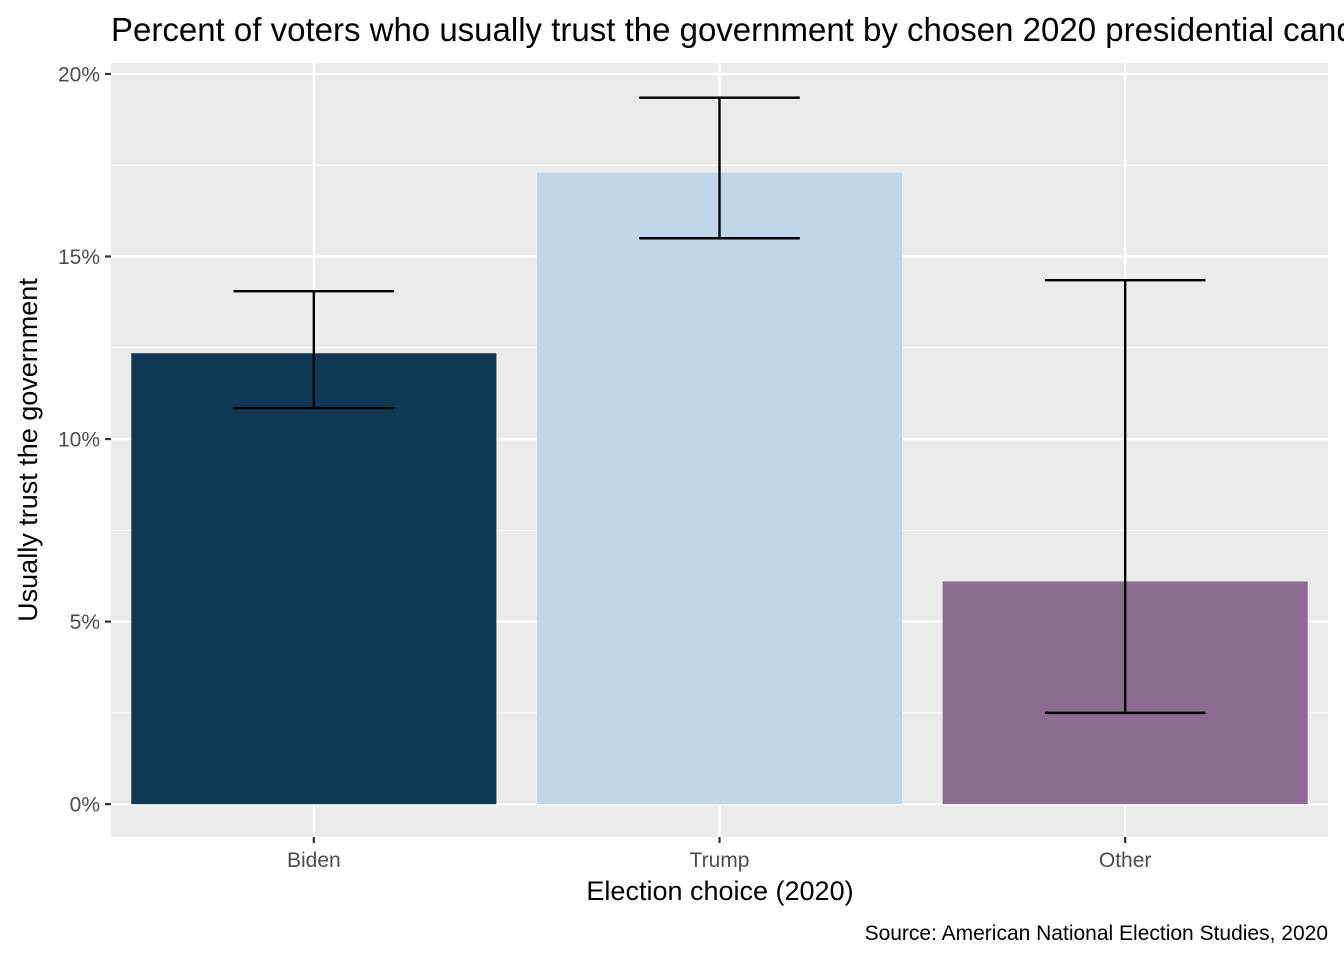  Describe the element at coordinates (85, 622) in the screenshot. I see `y-tick-label: 5%` at that location.